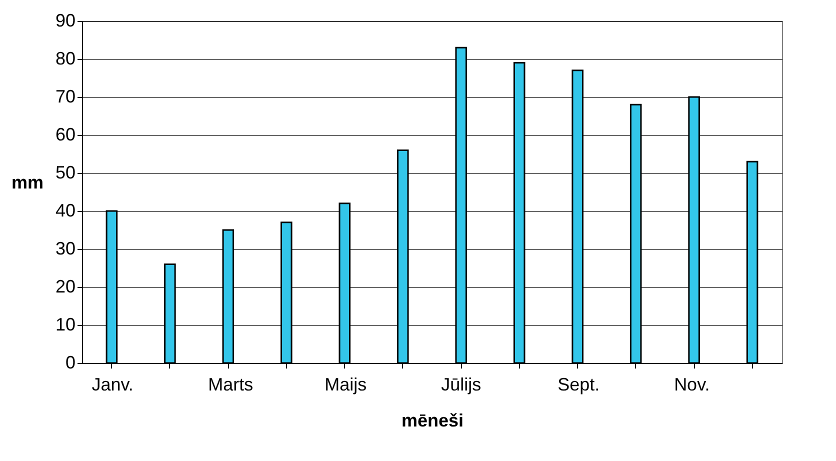 Image resolution: width=836 pixels, height=461 pixels. I want to click on y-tick-label: 70, so click(65, 96).